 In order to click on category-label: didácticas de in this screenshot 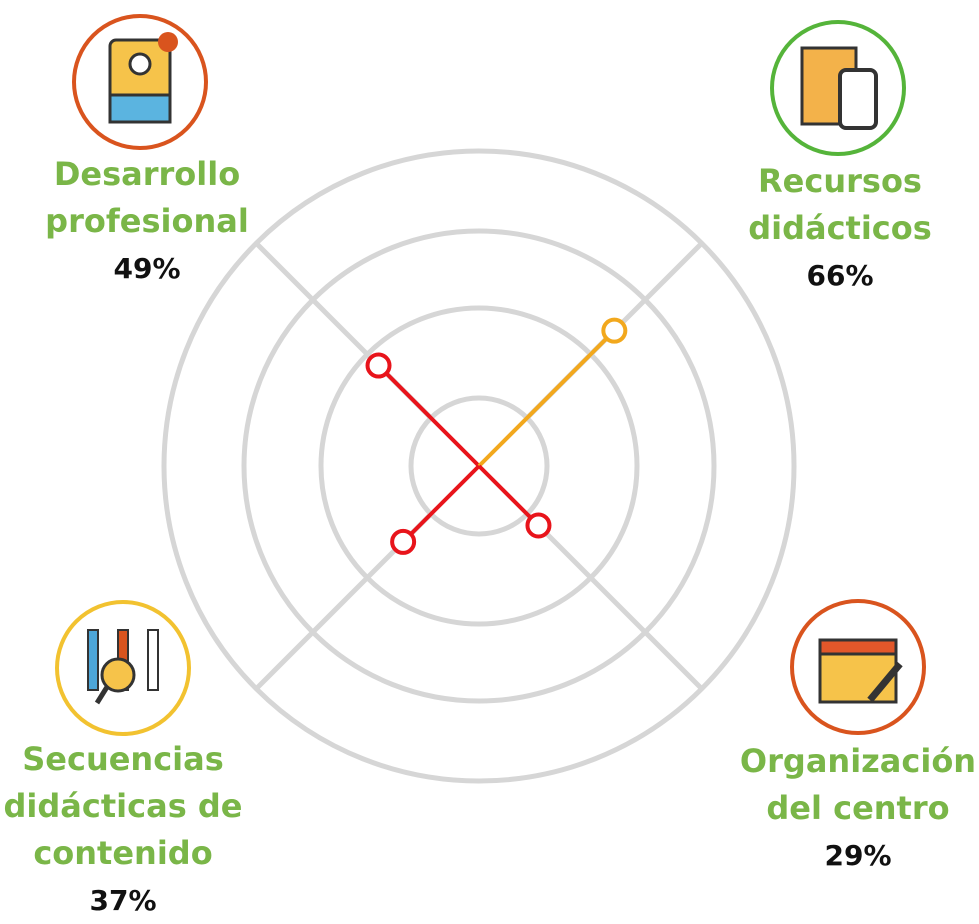, I will do `click(123, 806)`.